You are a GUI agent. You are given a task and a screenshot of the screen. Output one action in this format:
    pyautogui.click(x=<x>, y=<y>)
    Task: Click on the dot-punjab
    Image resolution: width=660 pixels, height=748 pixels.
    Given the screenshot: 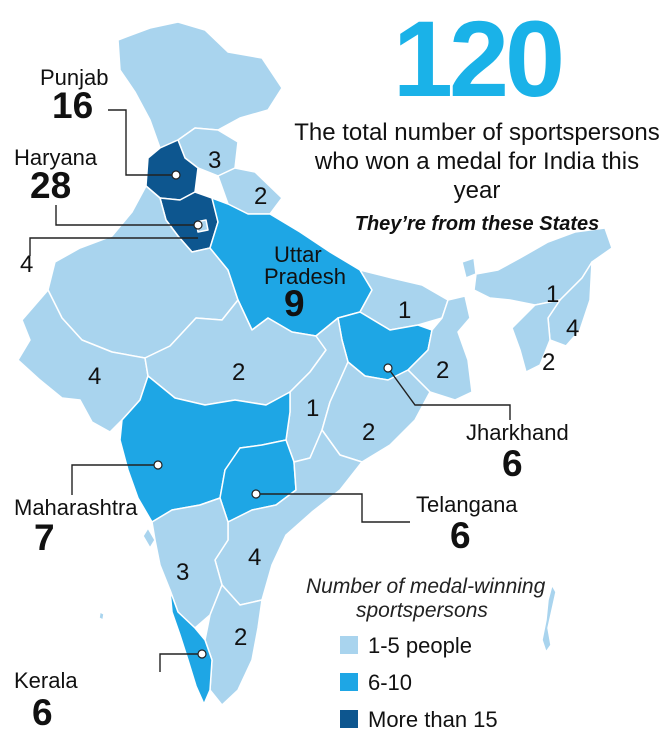 What is the action you would take?
    pyautogui.click(x=176, y=175)
    